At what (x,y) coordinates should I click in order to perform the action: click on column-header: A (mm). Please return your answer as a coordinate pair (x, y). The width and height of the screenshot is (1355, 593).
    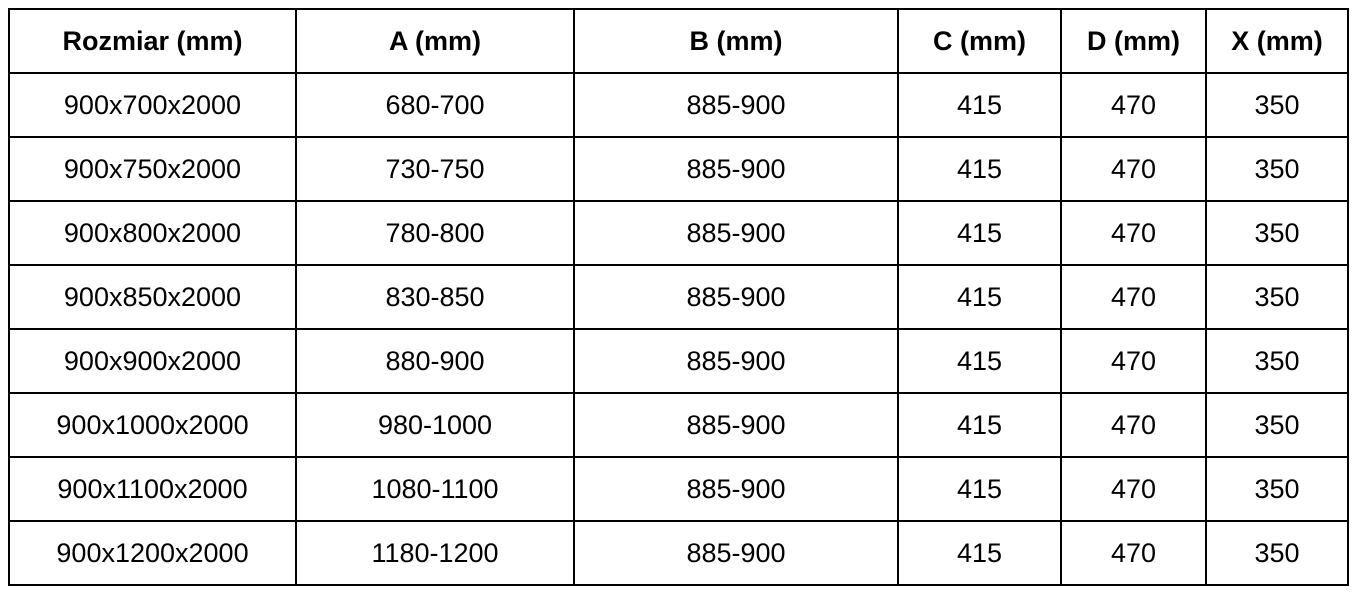
    Looking at the image, I should click on (435, 41).